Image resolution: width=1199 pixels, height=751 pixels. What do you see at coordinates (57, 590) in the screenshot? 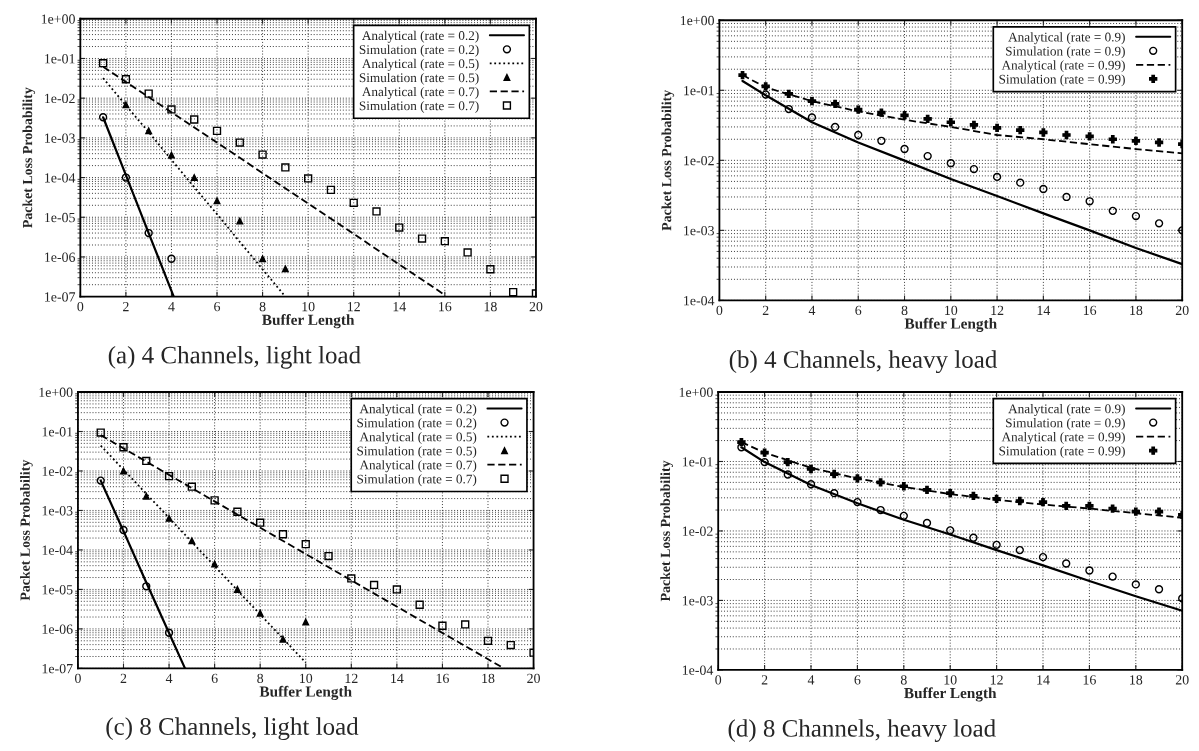
I see `y-tick-label: 1e-05` at bounding box center [57, 590].